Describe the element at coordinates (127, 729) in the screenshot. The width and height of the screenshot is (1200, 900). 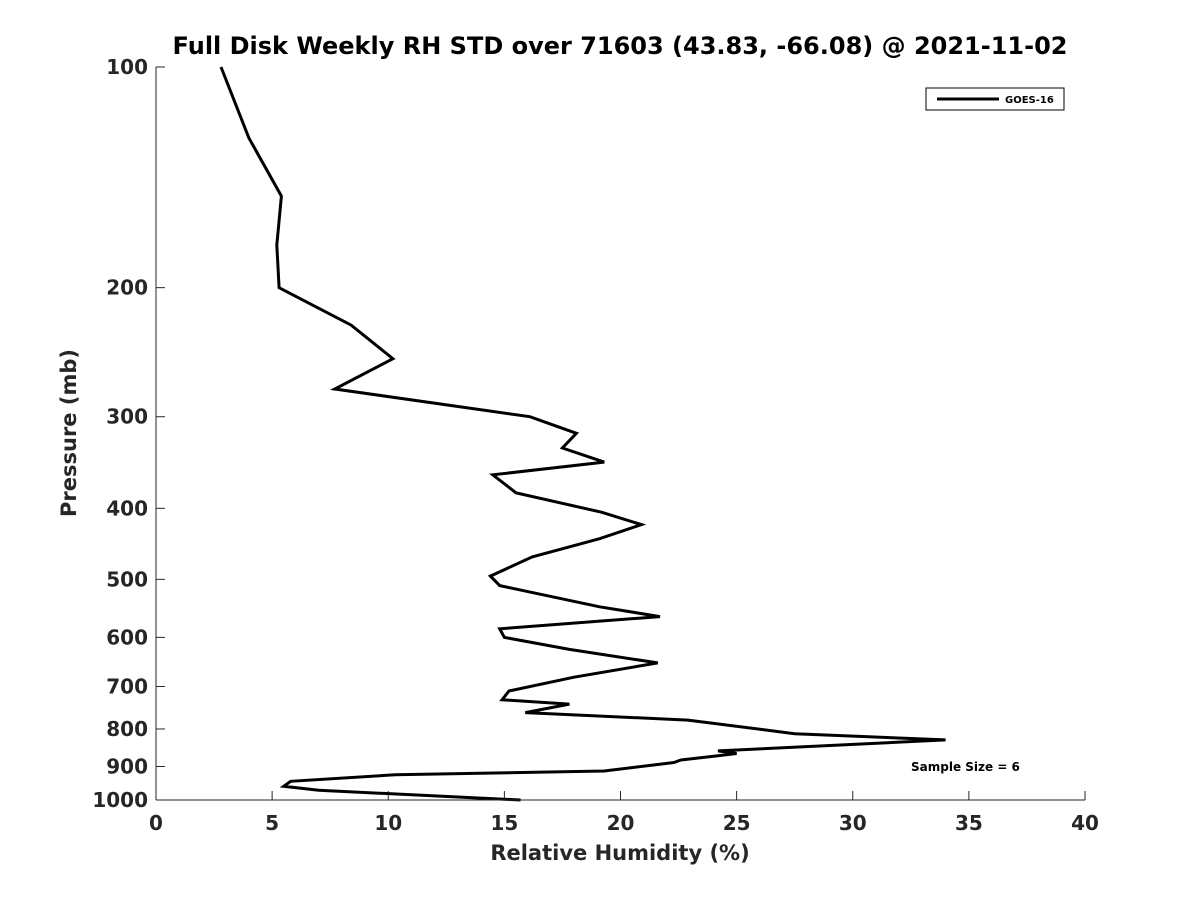
I see `y-tick-label: 800` at that location.